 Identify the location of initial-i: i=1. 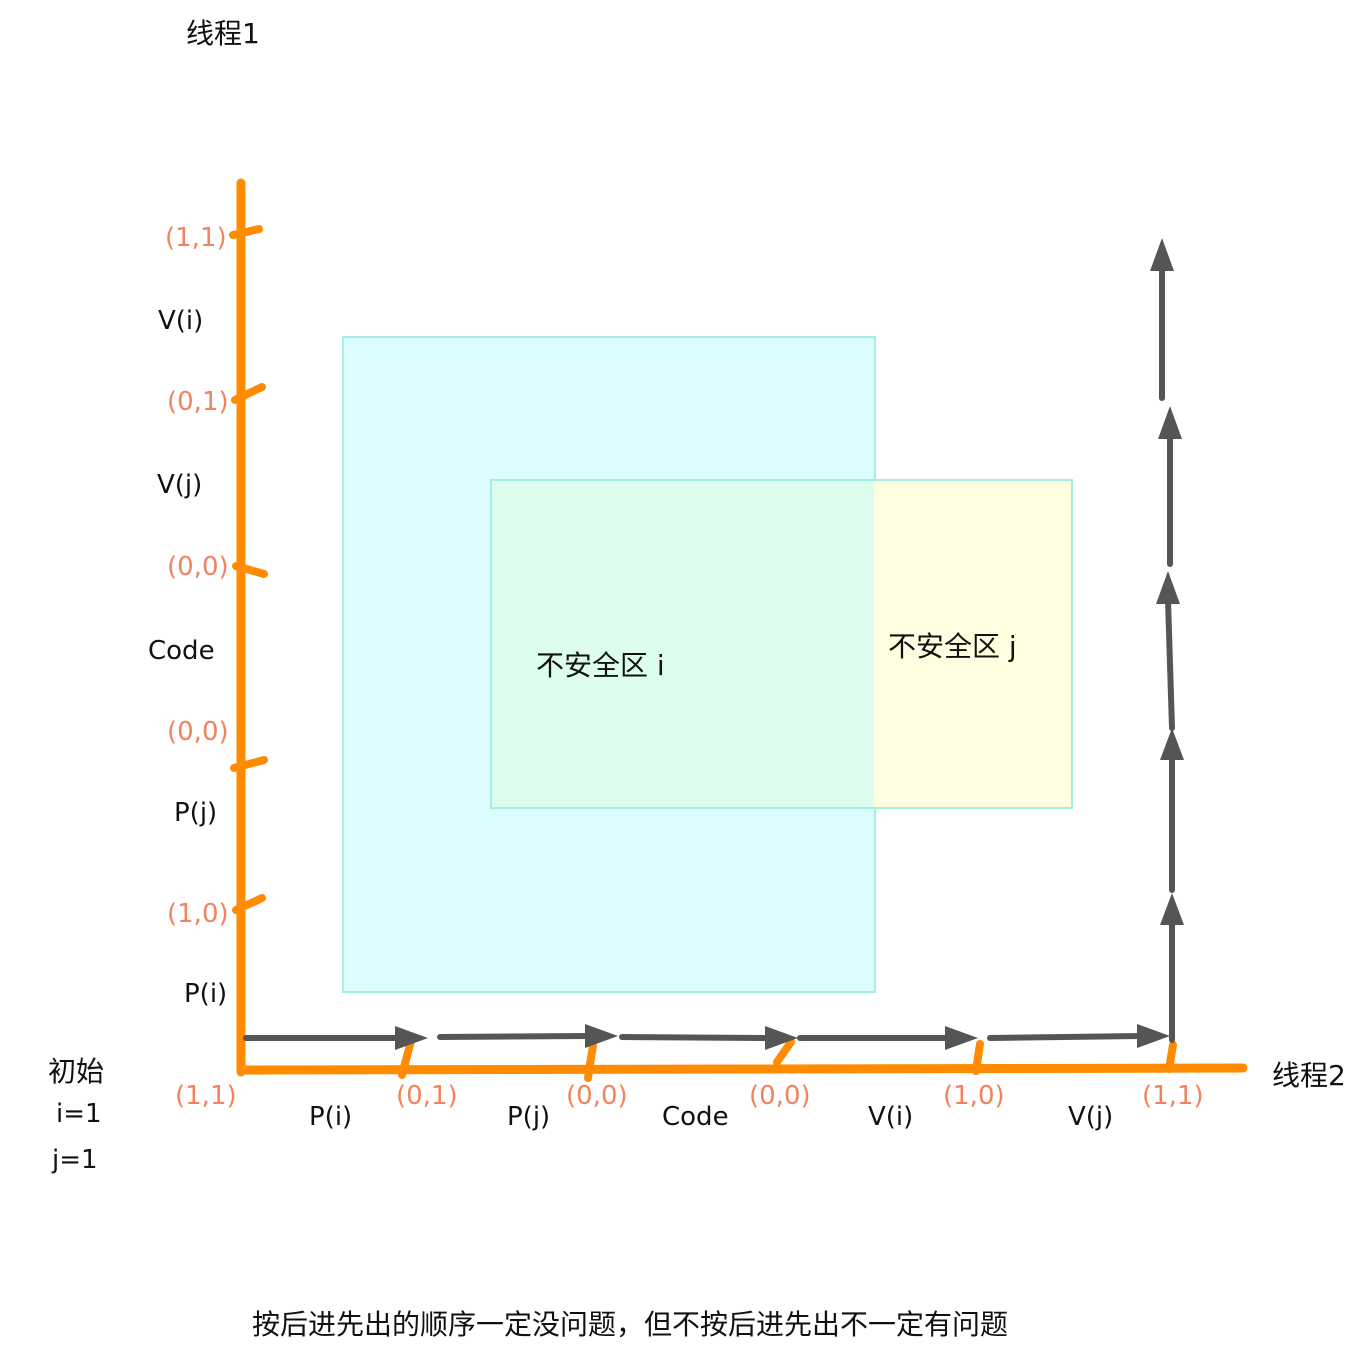
(79, 1114).